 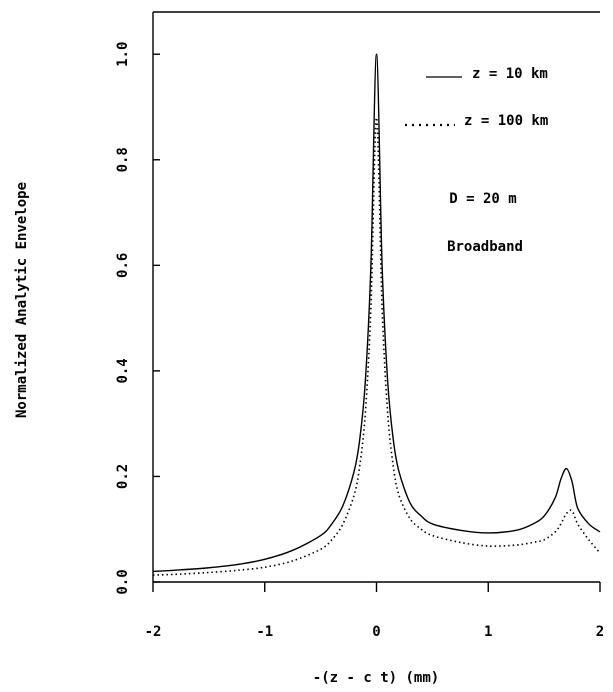 I want to click on y-tick-label: 0.0, so click(x=123, y=581).